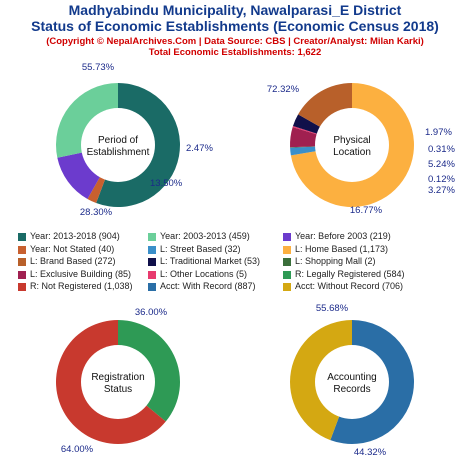 Image resolution: width=470 pixels, height=470 pixels. What do you see at coordinates (96, 212) in the screenshot?
I see `data-label-year-2003-2013: 28.30%` at bounding box center [96, 212].